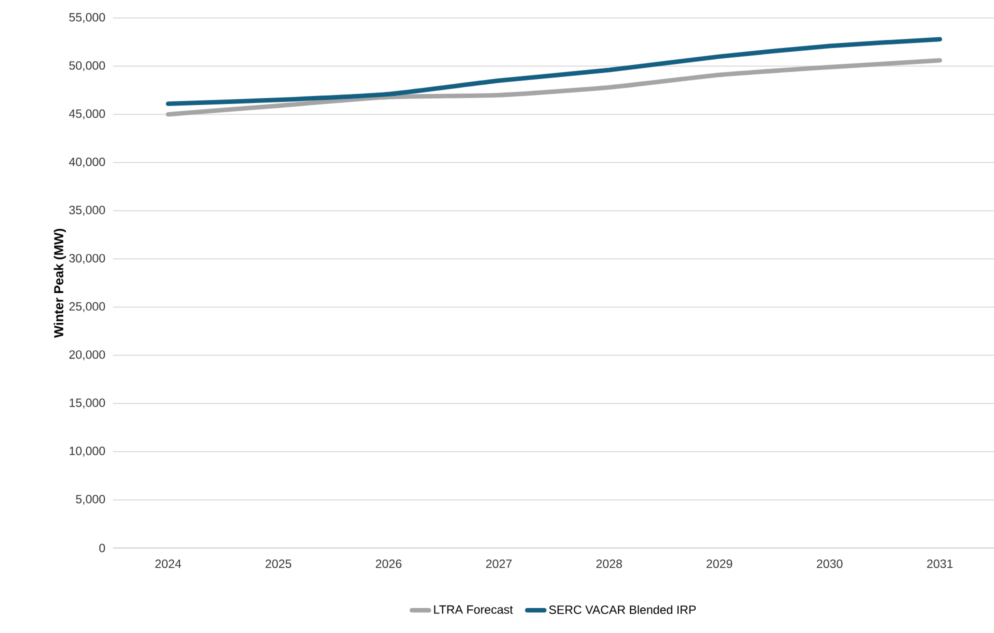 This screenshot has height=633, width=994. Describe the element at coordinates (87, 307) in the screenshot. I see `y-tick-label: 25,000` at that location.